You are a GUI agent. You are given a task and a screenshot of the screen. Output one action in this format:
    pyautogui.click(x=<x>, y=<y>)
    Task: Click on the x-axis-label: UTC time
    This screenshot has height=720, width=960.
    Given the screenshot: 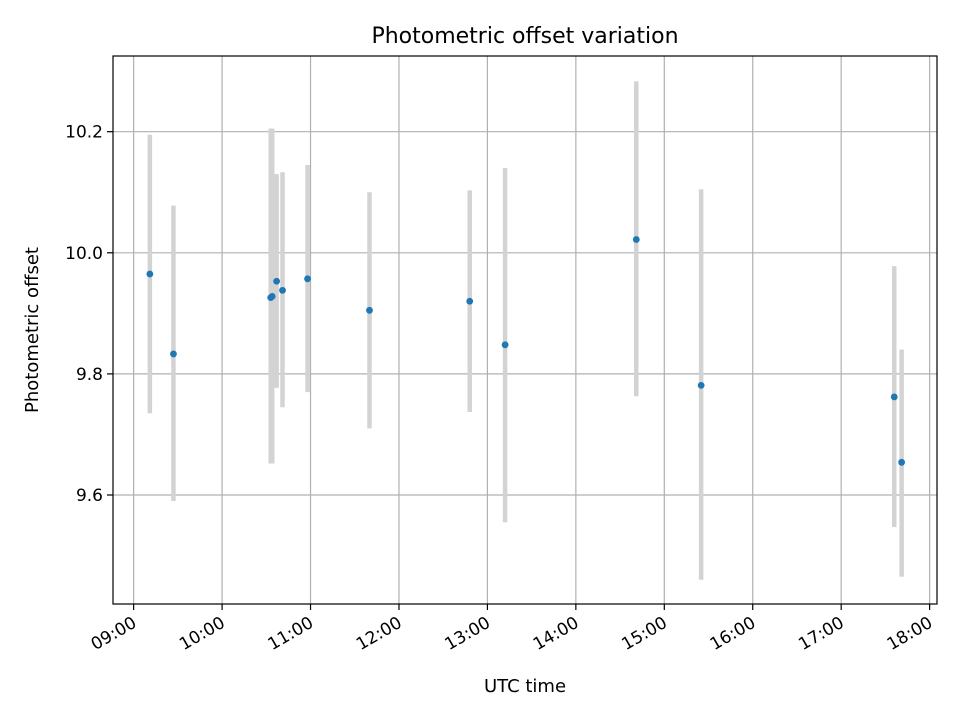 What is the action you would take?
    pyautogui.click(x=525, y=686)
    